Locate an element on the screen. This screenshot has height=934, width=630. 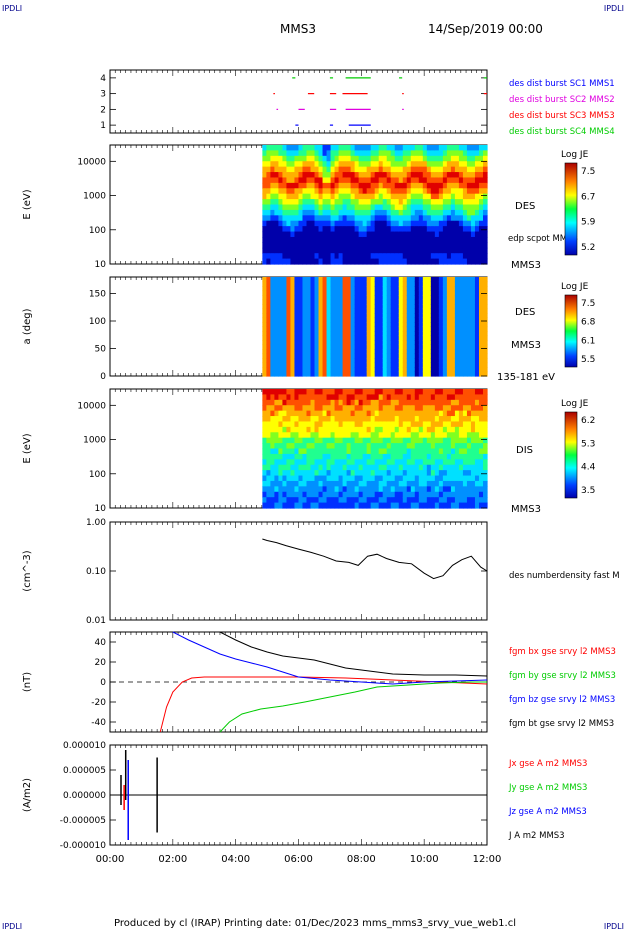
dis-energy-colorbar-tick-label: 3.5 is located at coordinates (588, 491).